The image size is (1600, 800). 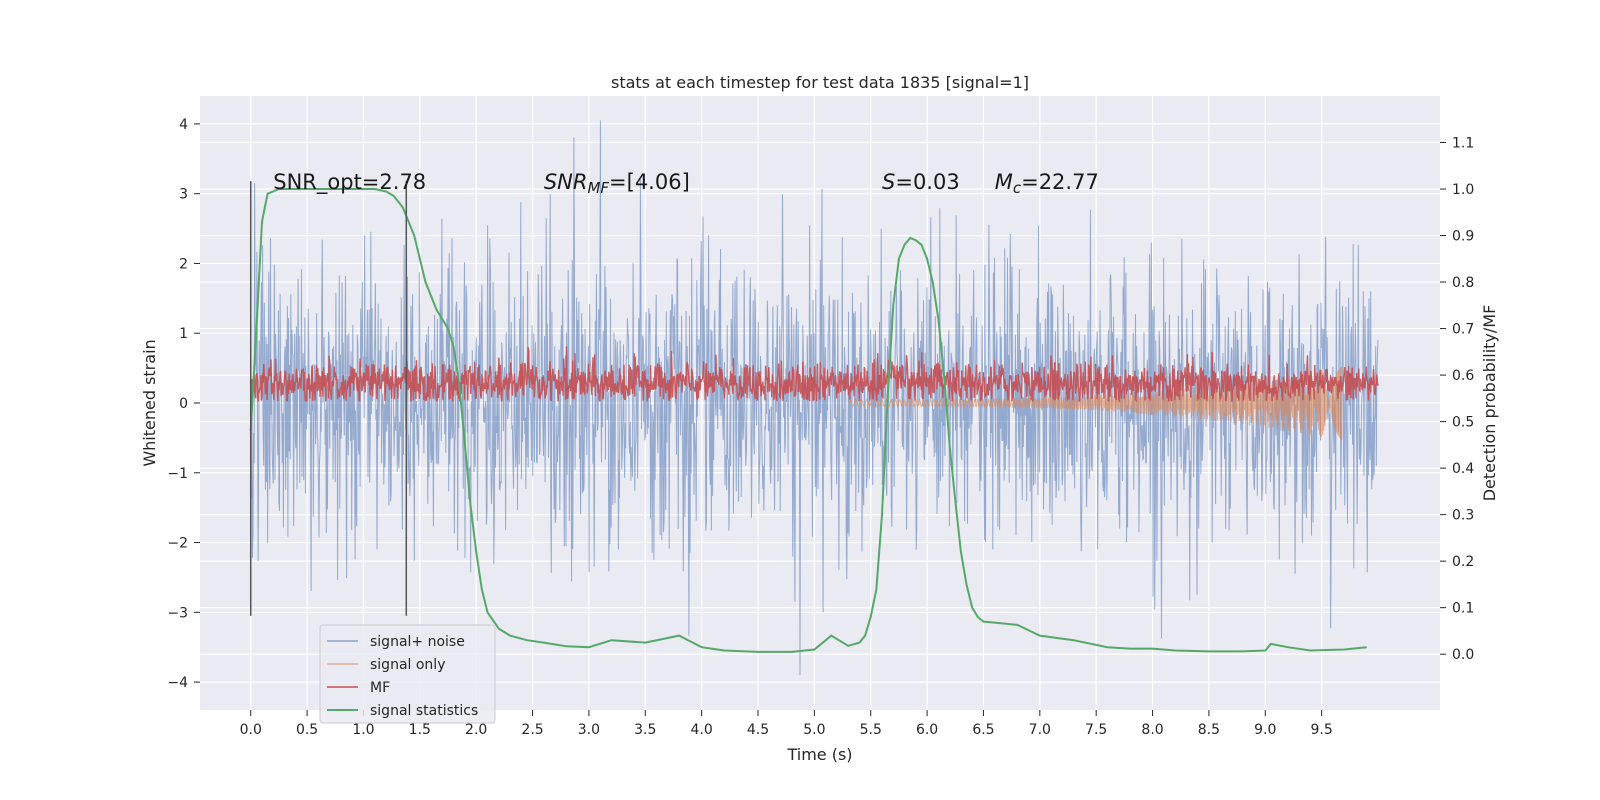 I want to click on y2-axis-label: Detection probability/MF, so click(x=1489, y=403).